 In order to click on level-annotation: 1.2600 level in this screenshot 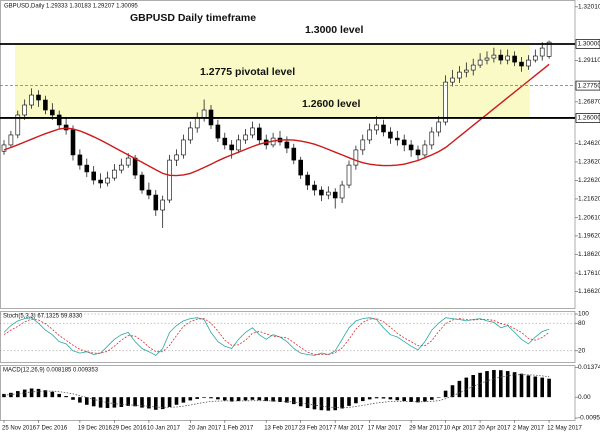, I will do `click(331, 104)`.